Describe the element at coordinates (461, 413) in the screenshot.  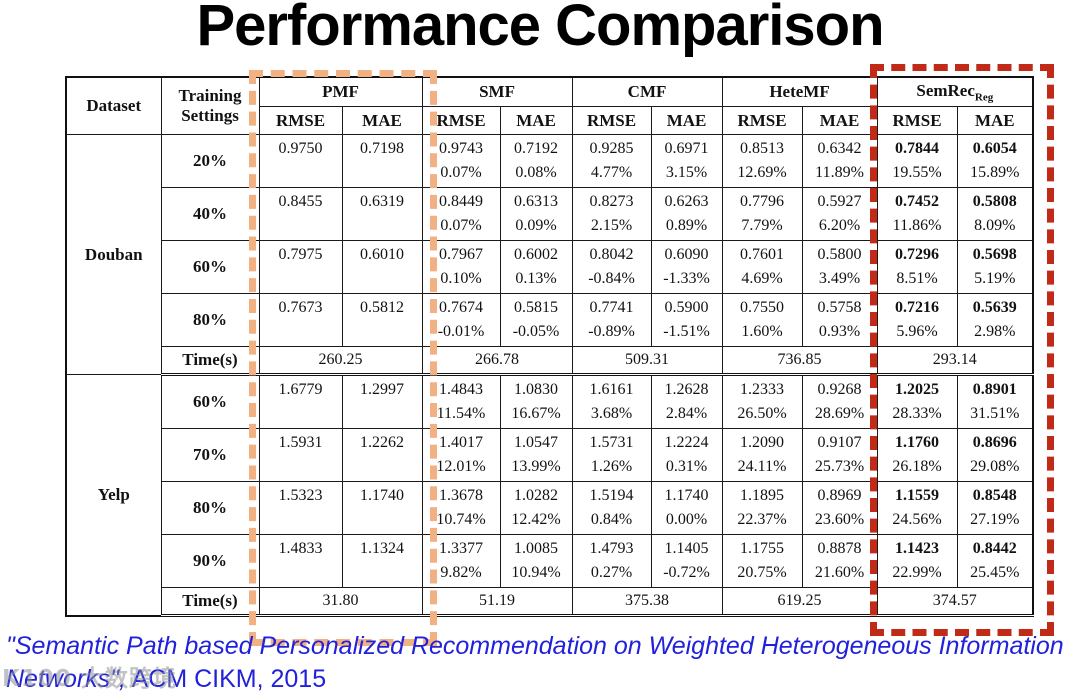
I see `improvement-percent: 11.54%` at that location.